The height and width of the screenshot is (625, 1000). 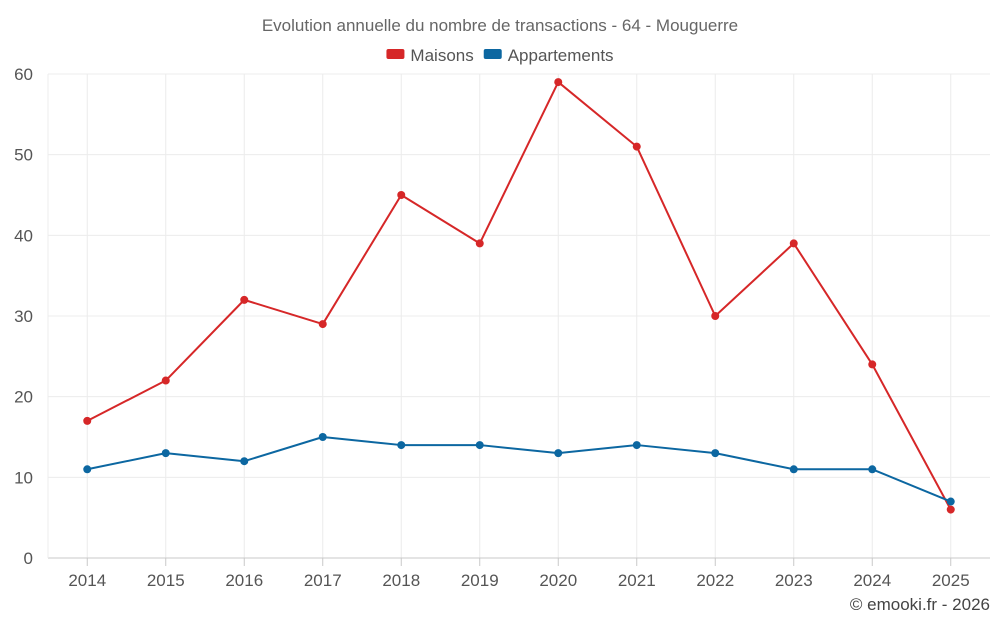 I want to click on x-tick-label: 2022, so click(x=715, y=580).